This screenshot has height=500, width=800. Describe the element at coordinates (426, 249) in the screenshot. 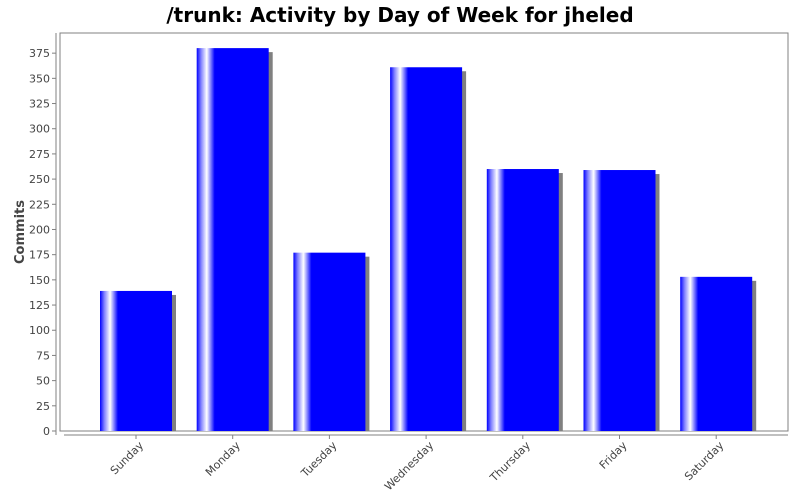

I see `bar-wednesday` at that location.